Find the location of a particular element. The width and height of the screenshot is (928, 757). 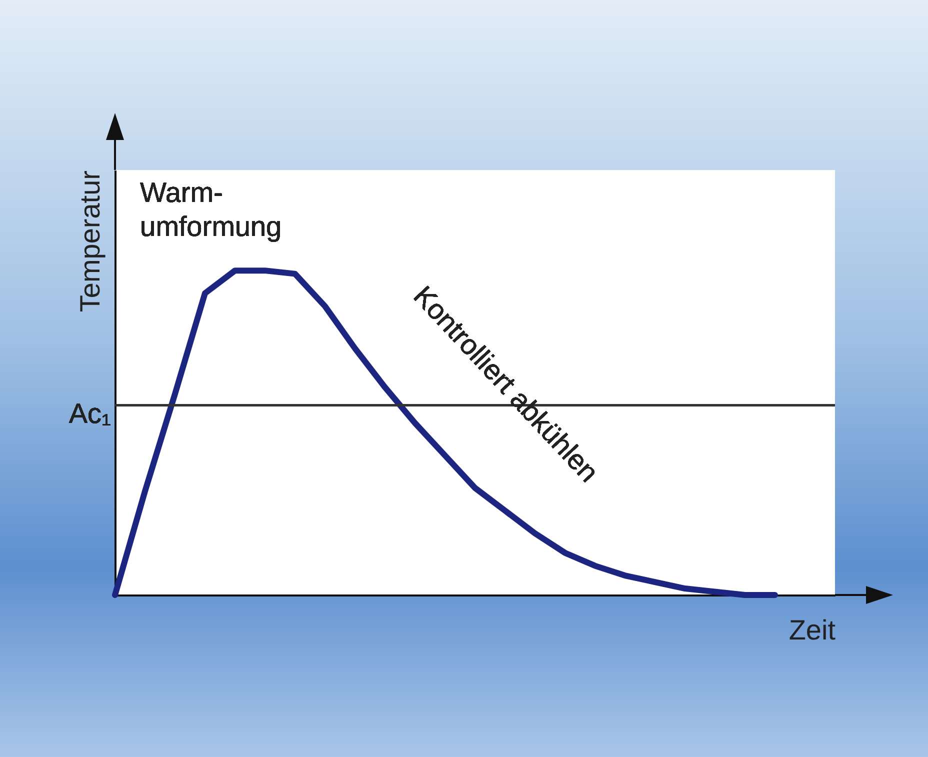

x-axis-title: Zeit is located at coordinates (812, 630).